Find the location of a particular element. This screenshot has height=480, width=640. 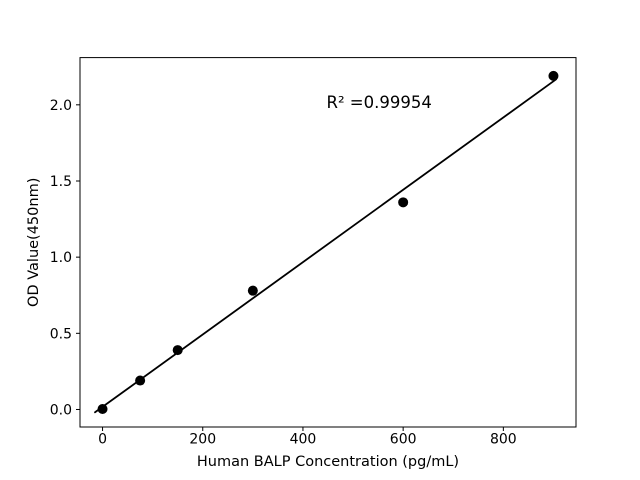

y-tick-label: 0.0 is located at coordinates (61, 410).